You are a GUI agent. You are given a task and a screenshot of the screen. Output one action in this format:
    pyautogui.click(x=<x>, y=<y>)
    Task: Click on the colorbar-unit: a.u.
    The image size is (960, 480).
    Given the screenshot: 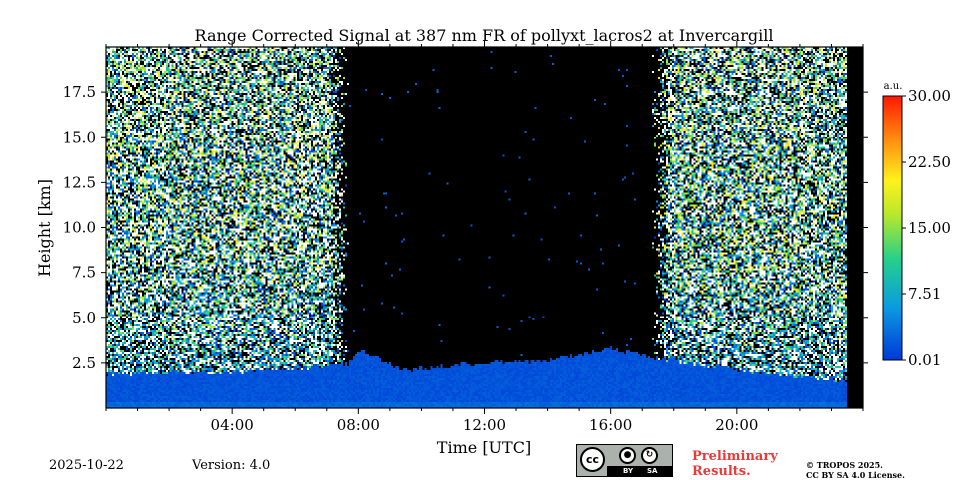 What is the action you would take?
    pyautogui.click(x=893, y=86)
    